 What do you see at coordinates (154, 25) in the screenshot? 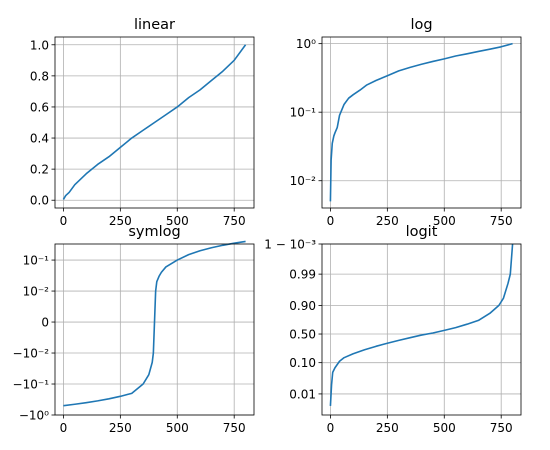
I see `subplot-title: linear` at bounding box center [154, 25].